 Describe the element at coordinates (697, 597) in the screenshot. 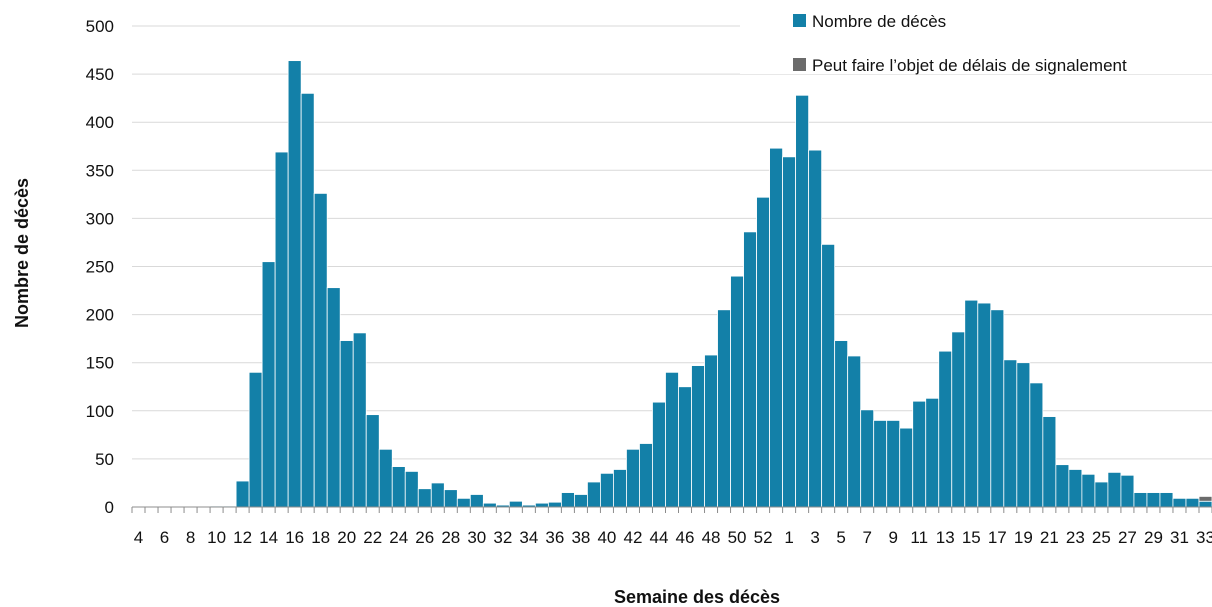

I see `x-axis-title: Semaine des décès` at that location.